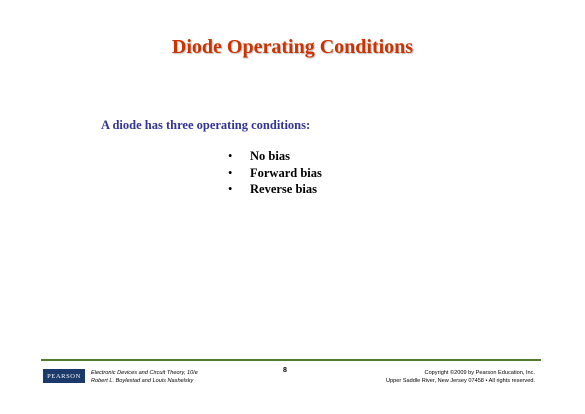 Image resolution: width=585 pixels, height=414 pixels. Describe the element at coordinates (270, 156) in the screenshot. I see `bullet-label: No bias` at that location.